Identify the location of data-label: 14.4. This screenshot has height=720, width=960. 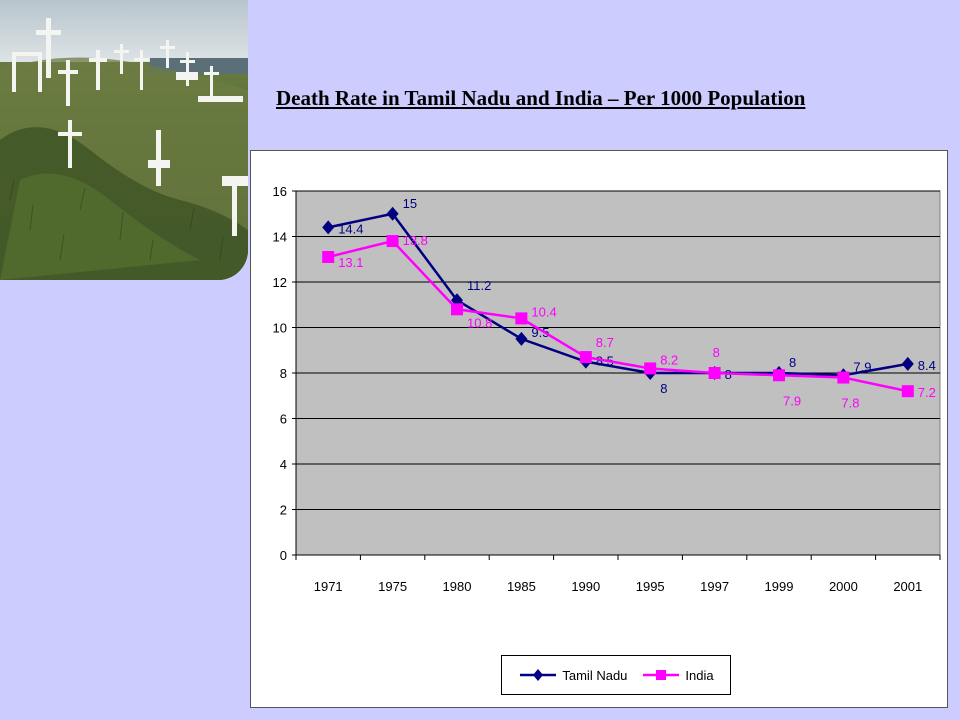
(350, 228).